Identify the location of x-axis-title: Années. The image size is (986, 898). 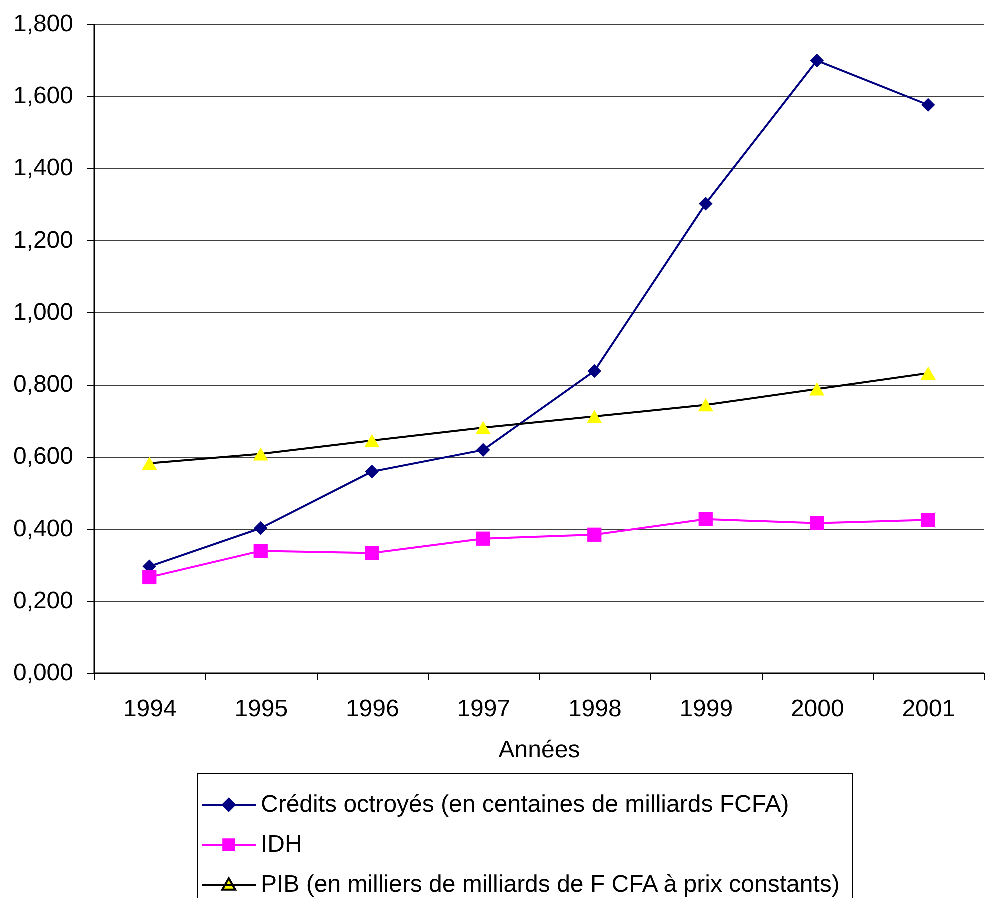
(539, 750).